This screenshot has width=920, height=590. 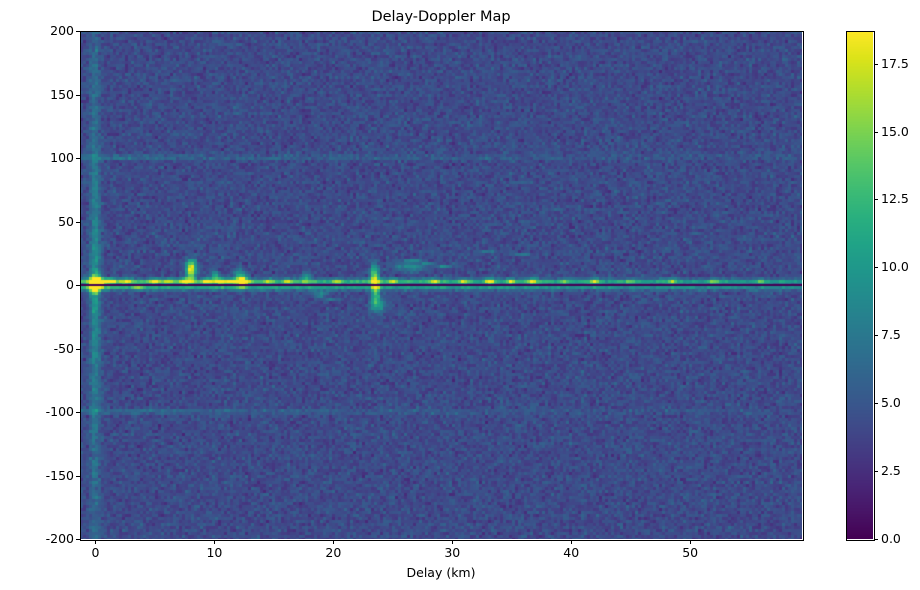 I want to click on colorbar-tick-label: 10.0, so click(x=895, y=267).